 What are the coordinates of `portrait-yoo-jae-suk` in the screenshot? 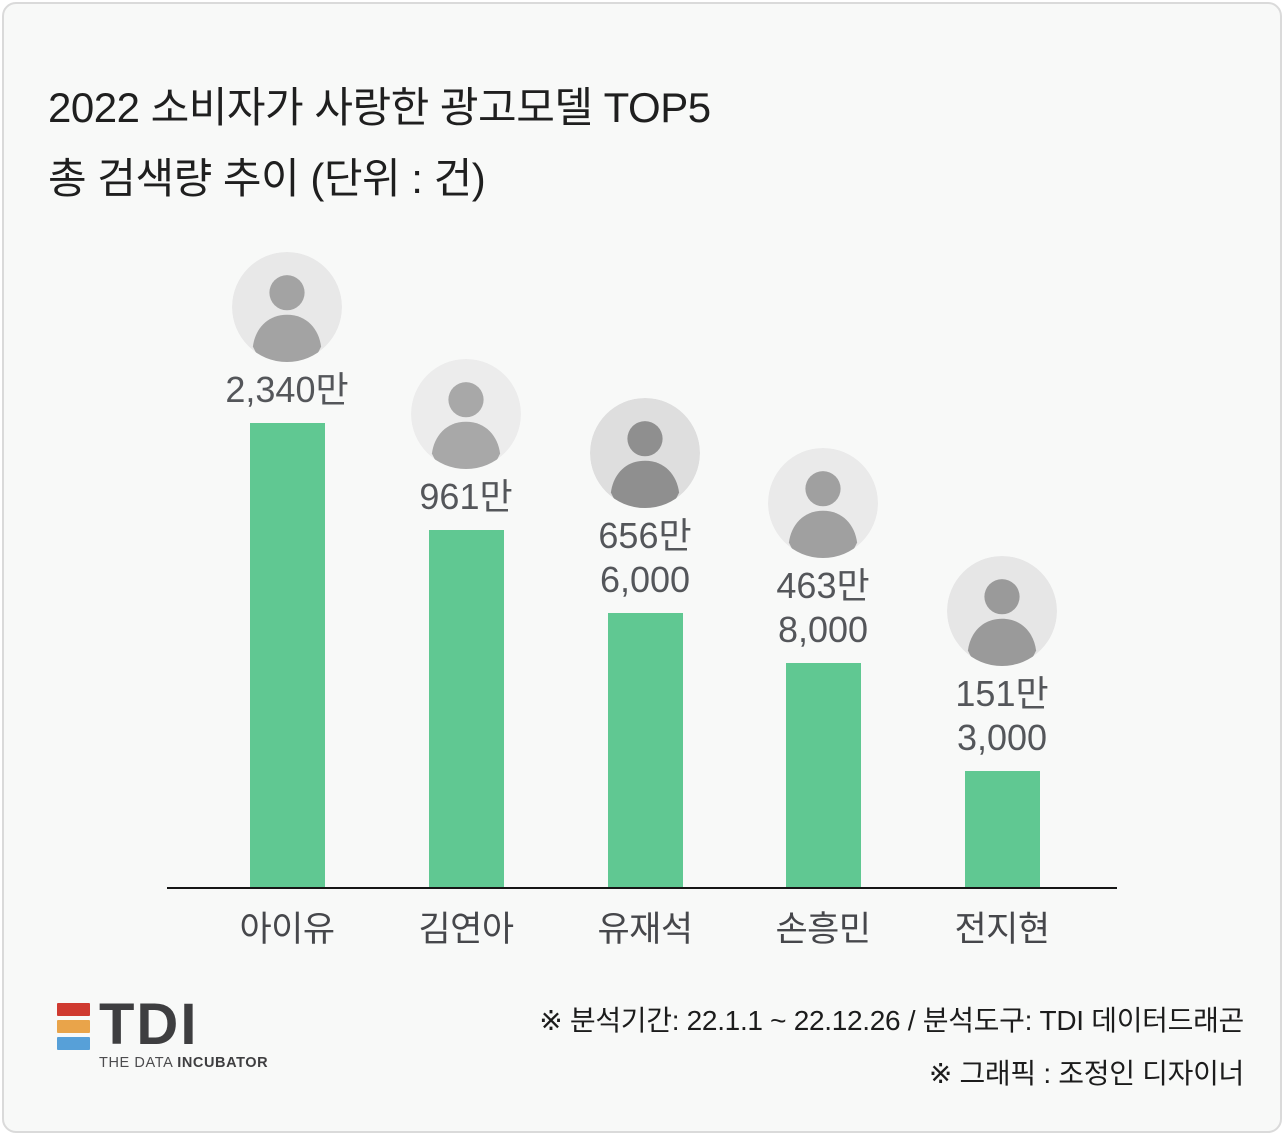 It's located at (645, 453).